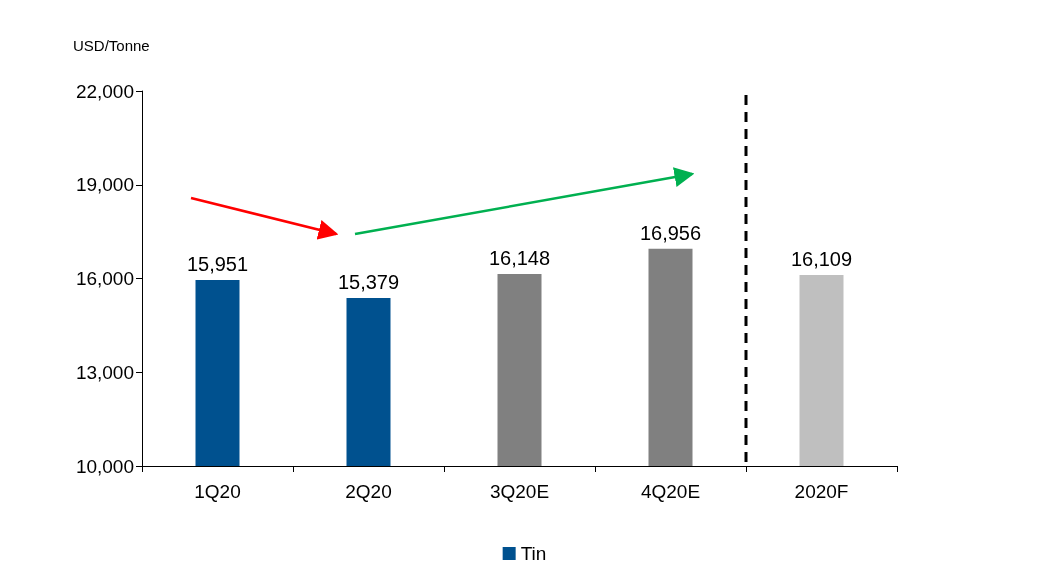 The width and height of the screenshot is (1049, 578). What do you see at coordinates (368, 281) in the screenshot?
I see `data-label: 15,379` at bounding box center [368, 281].